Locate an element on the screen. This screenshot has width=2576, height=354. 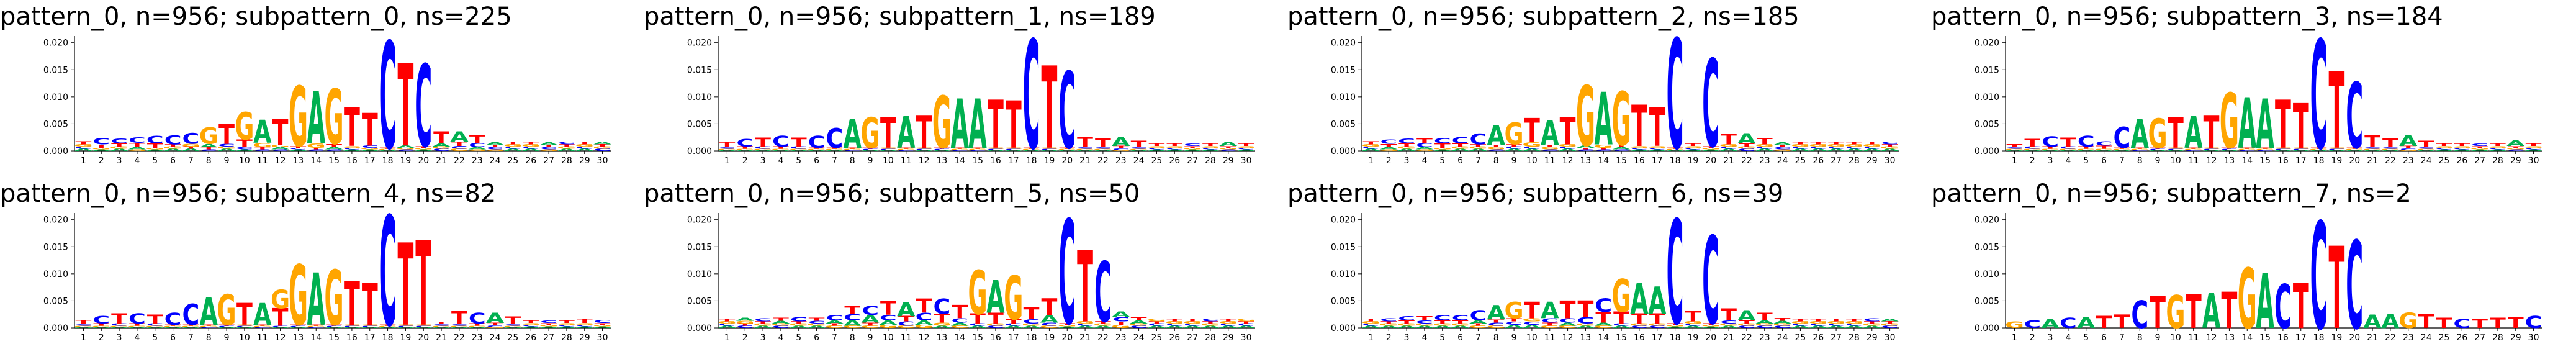
x-tick-label: 24 is located at coordinates (495, 338).